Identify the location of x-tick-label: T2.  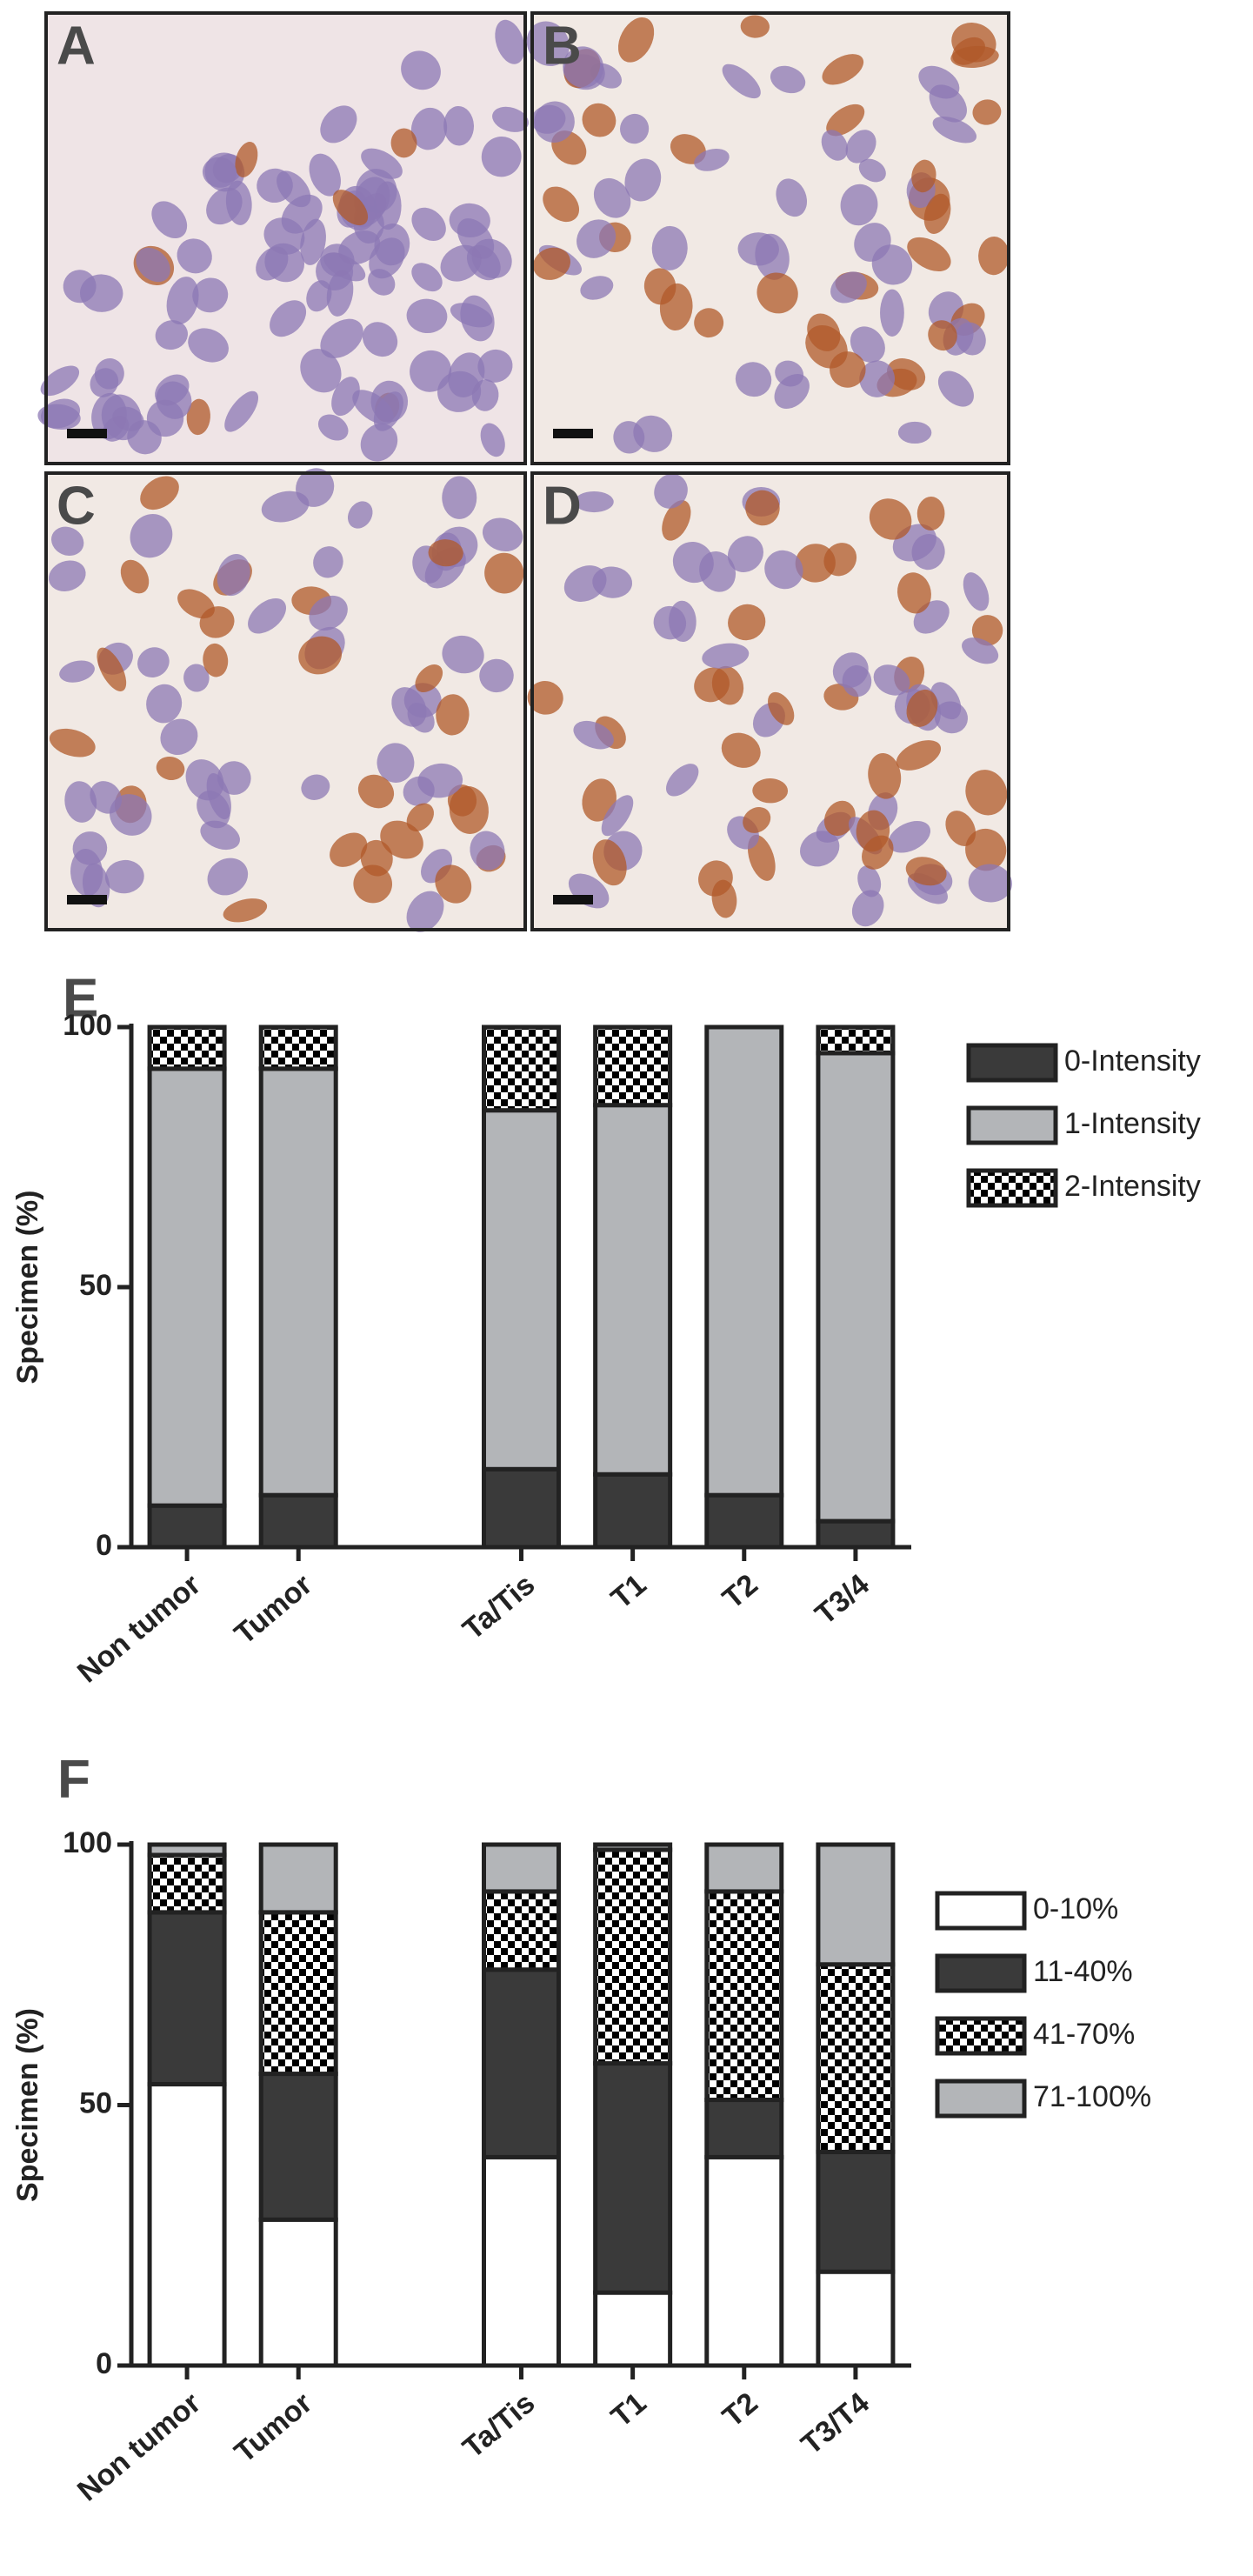
(740, 2410).